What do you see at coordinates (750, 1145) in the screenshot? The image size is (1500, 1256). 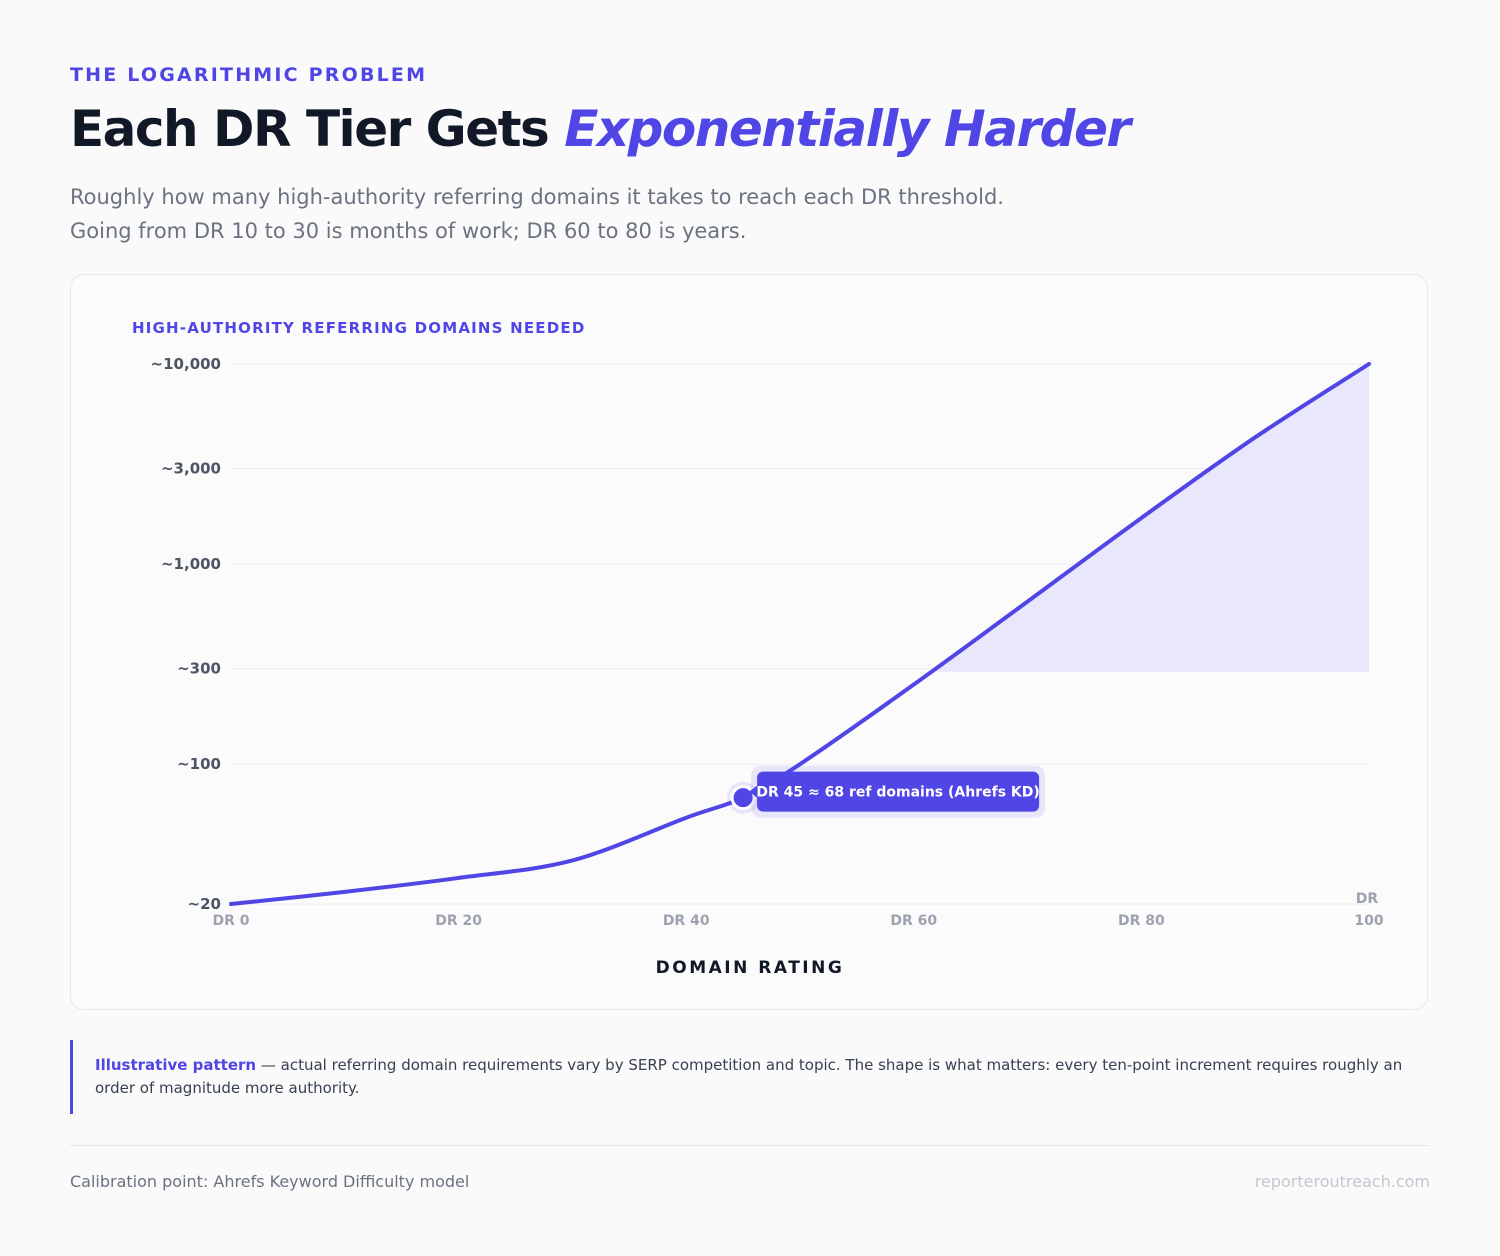 I see `footer-divider` at bounding box center [750, 1145].